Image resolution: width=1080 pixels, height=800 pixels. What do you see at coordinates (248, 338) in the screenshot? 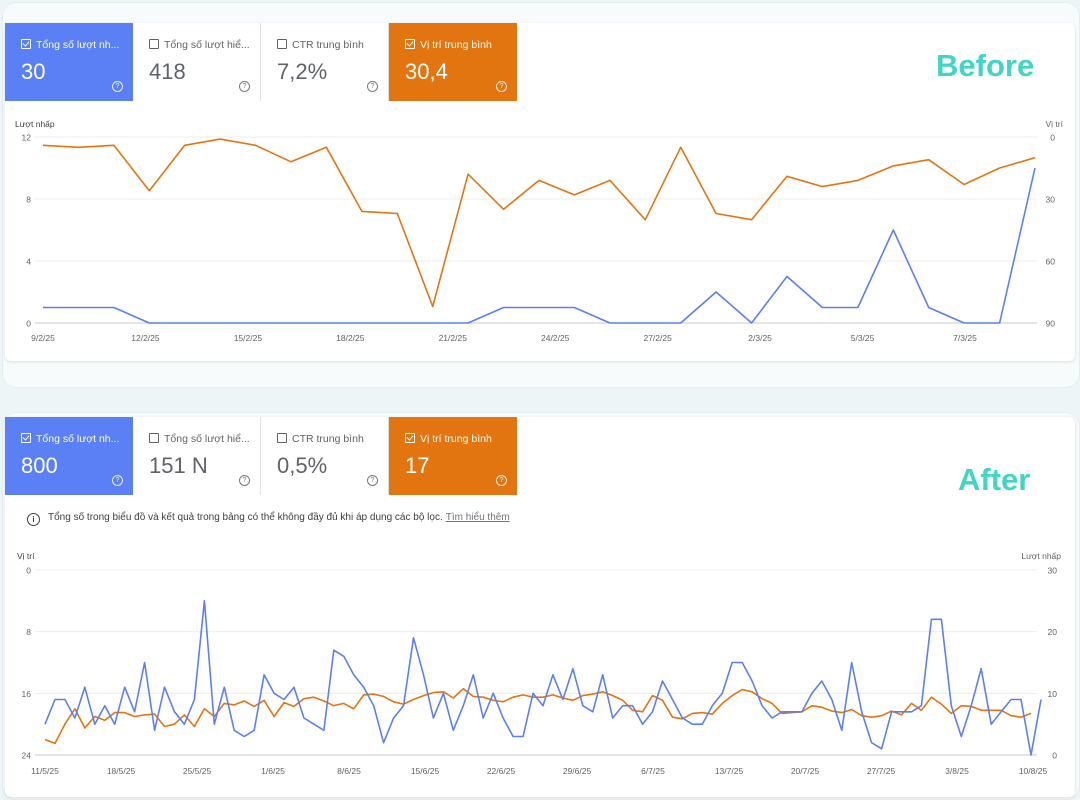
I see `x-axis-tick-label: 15/2/25` at bounding box center [248, 338].